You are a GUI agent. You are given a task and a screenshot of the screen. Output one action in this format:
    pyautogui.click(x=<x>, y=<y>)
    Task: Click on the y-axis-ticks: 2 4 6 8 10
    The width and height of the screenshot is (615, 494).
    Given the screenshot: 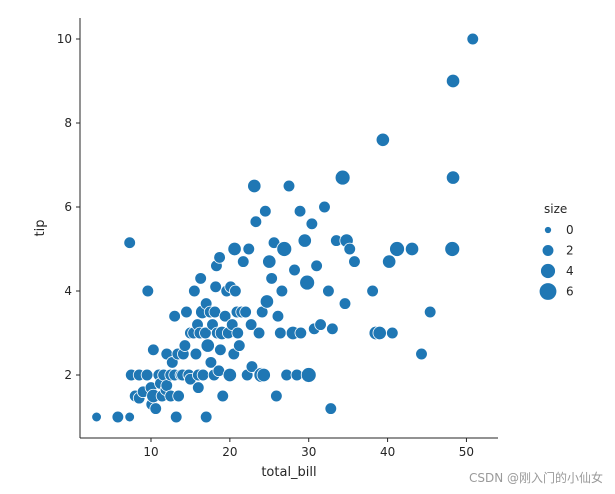 What is the action you would take?
    pyautogui.click(x=68, y=207)
    